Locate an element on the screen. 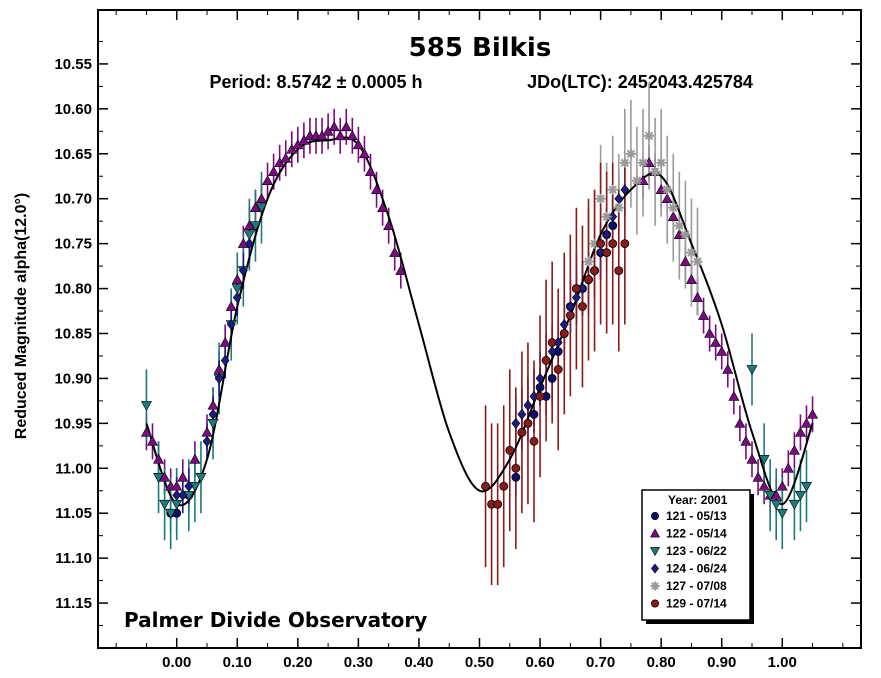 Image resolution: width=881 pixels, height=678 pixels. y-tick-label: 11.15 is located at coordinates (73, 603).